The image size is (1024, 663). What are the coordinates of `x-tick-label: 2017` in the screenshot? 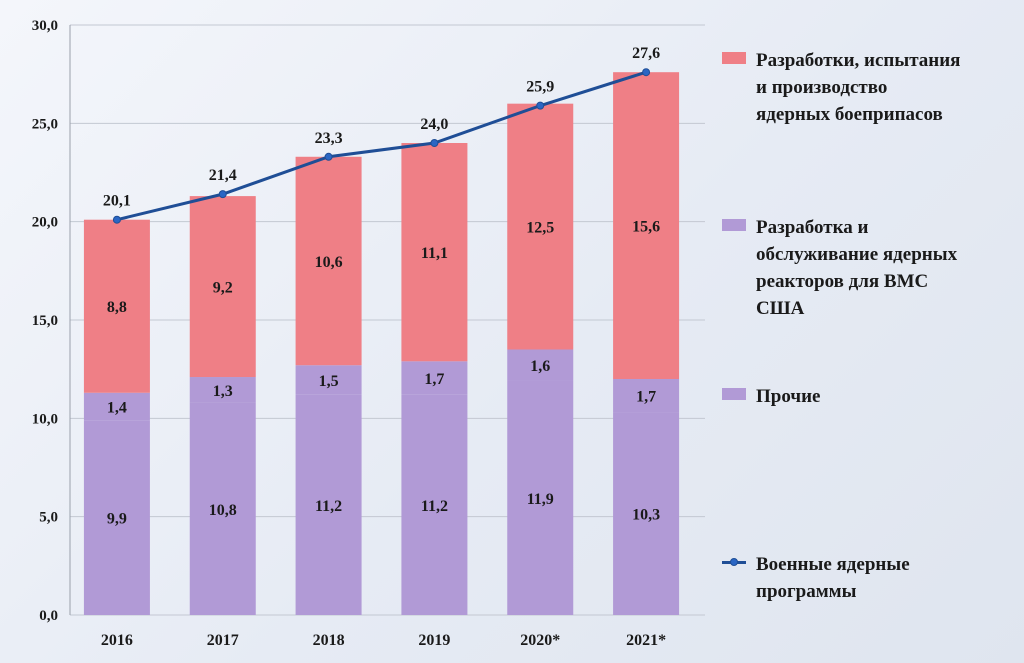 It's located at (223, 640).